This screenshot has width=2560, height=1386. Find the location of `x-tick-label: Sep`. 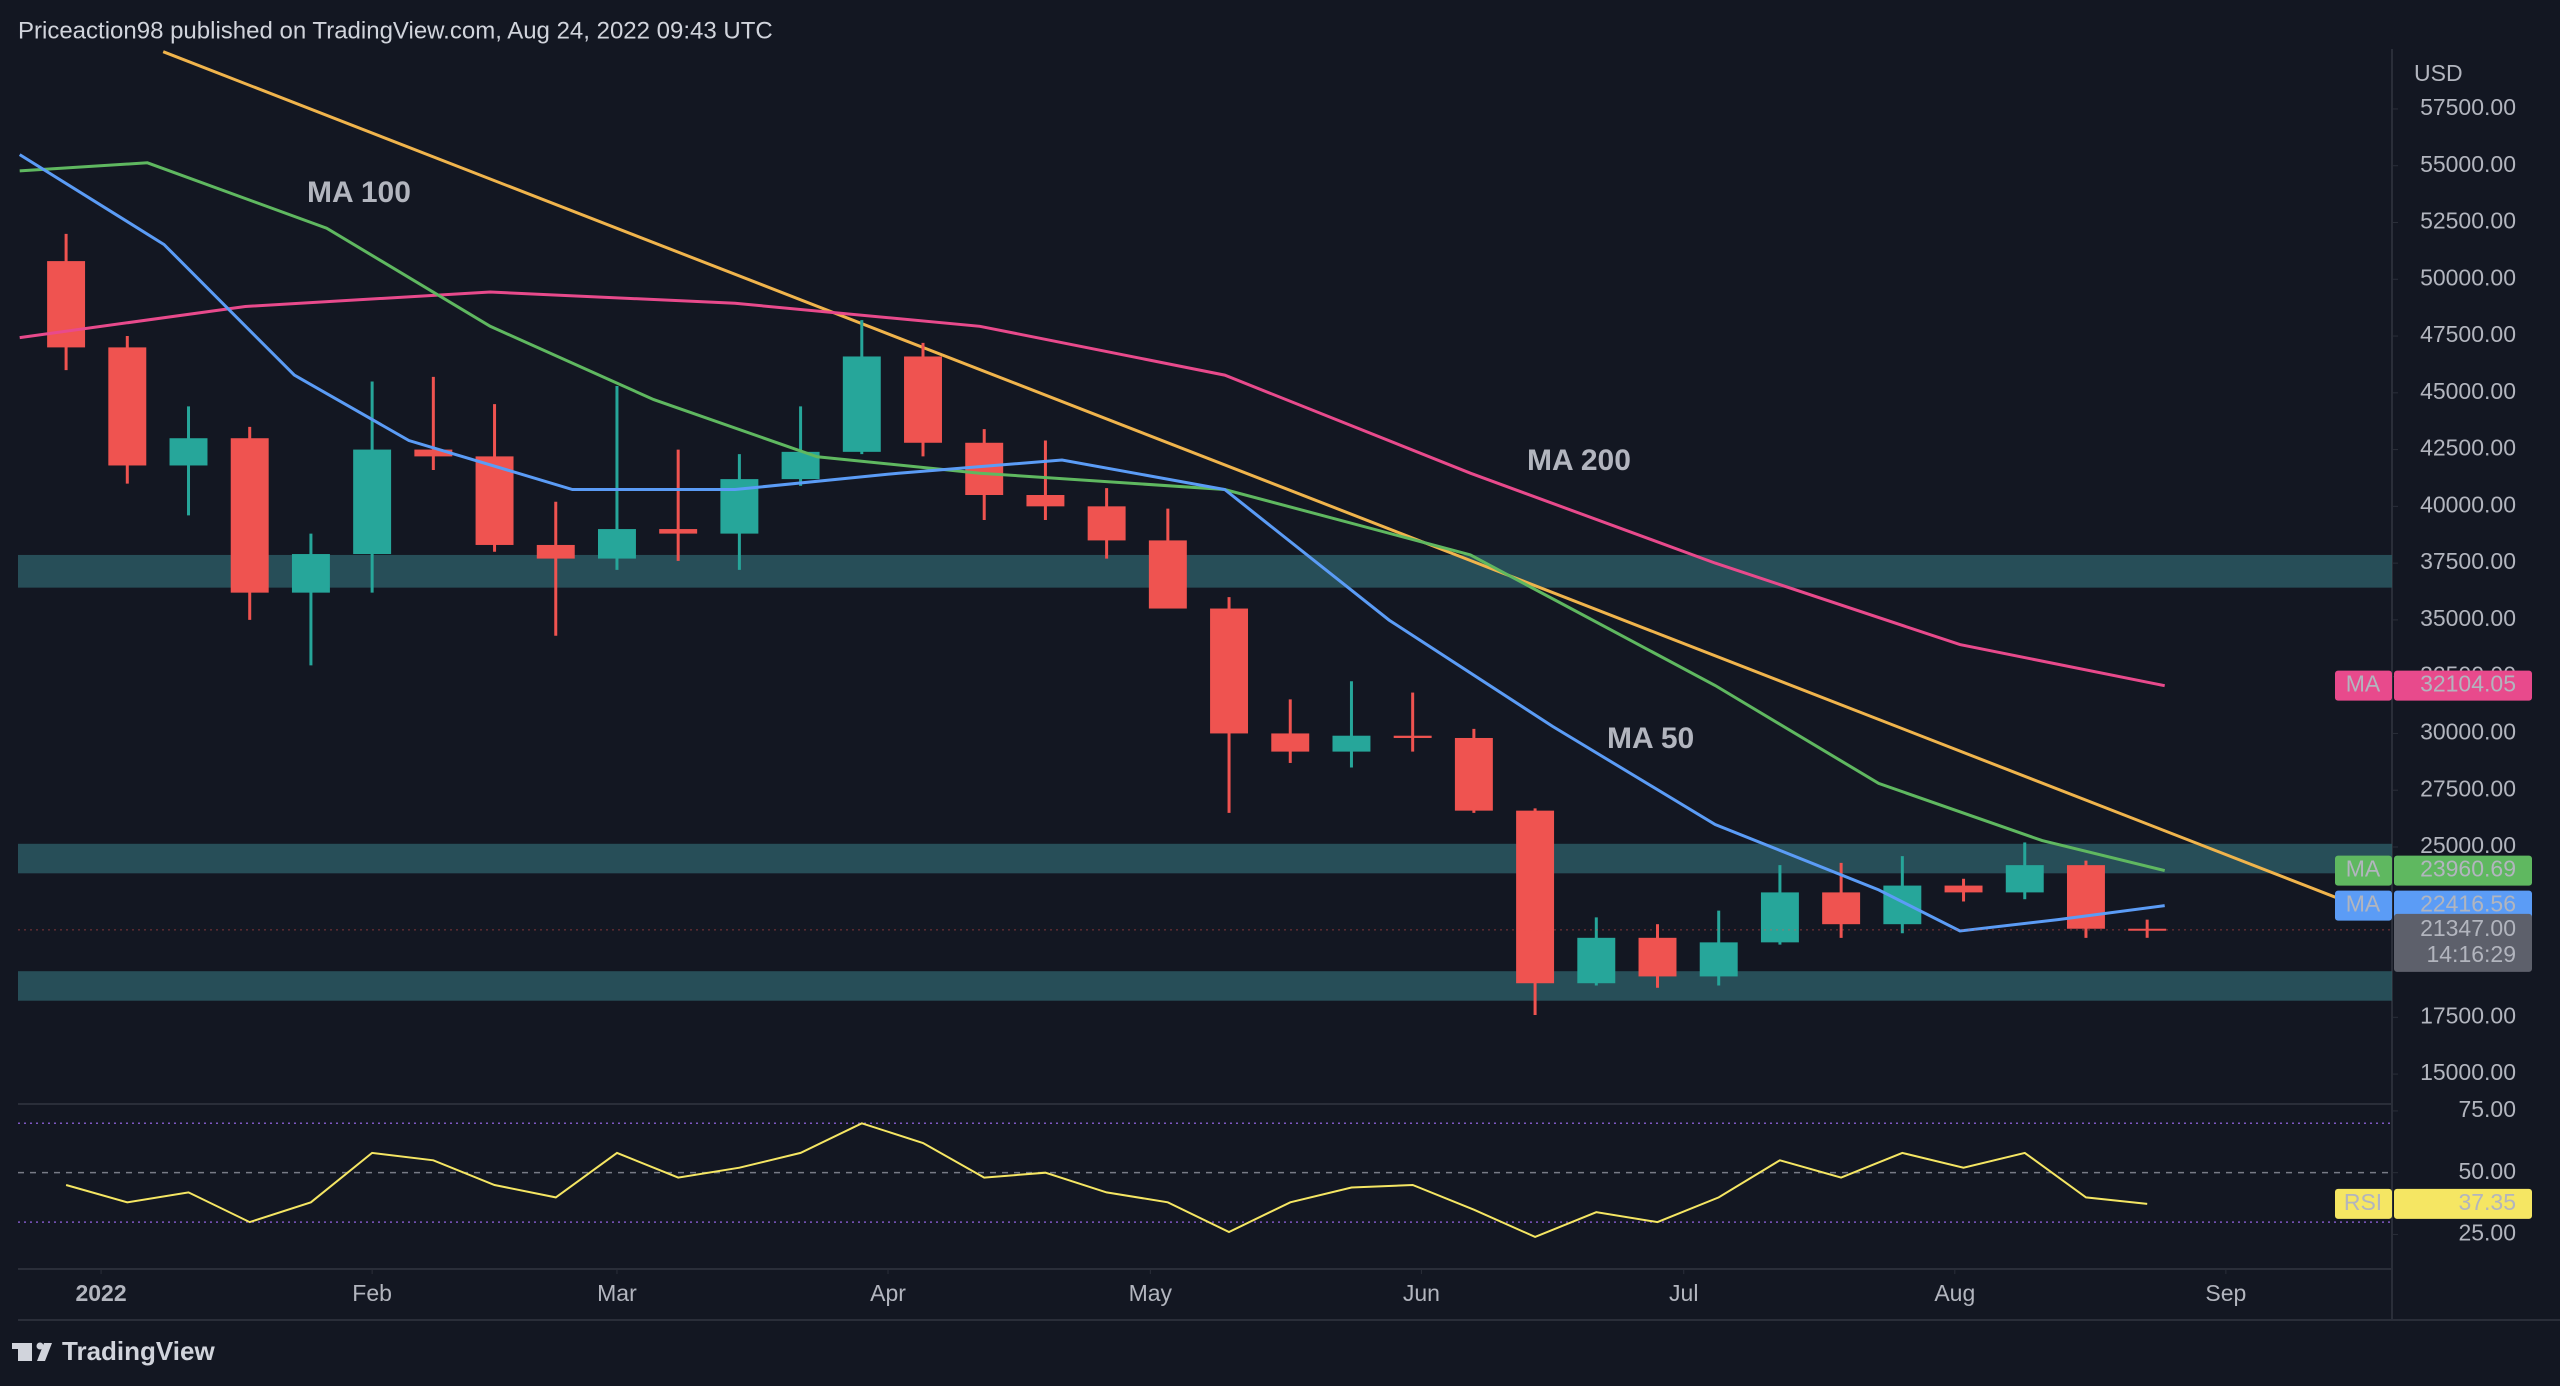

x-tick-label: Sep is located at coordinates (2225, 1293).